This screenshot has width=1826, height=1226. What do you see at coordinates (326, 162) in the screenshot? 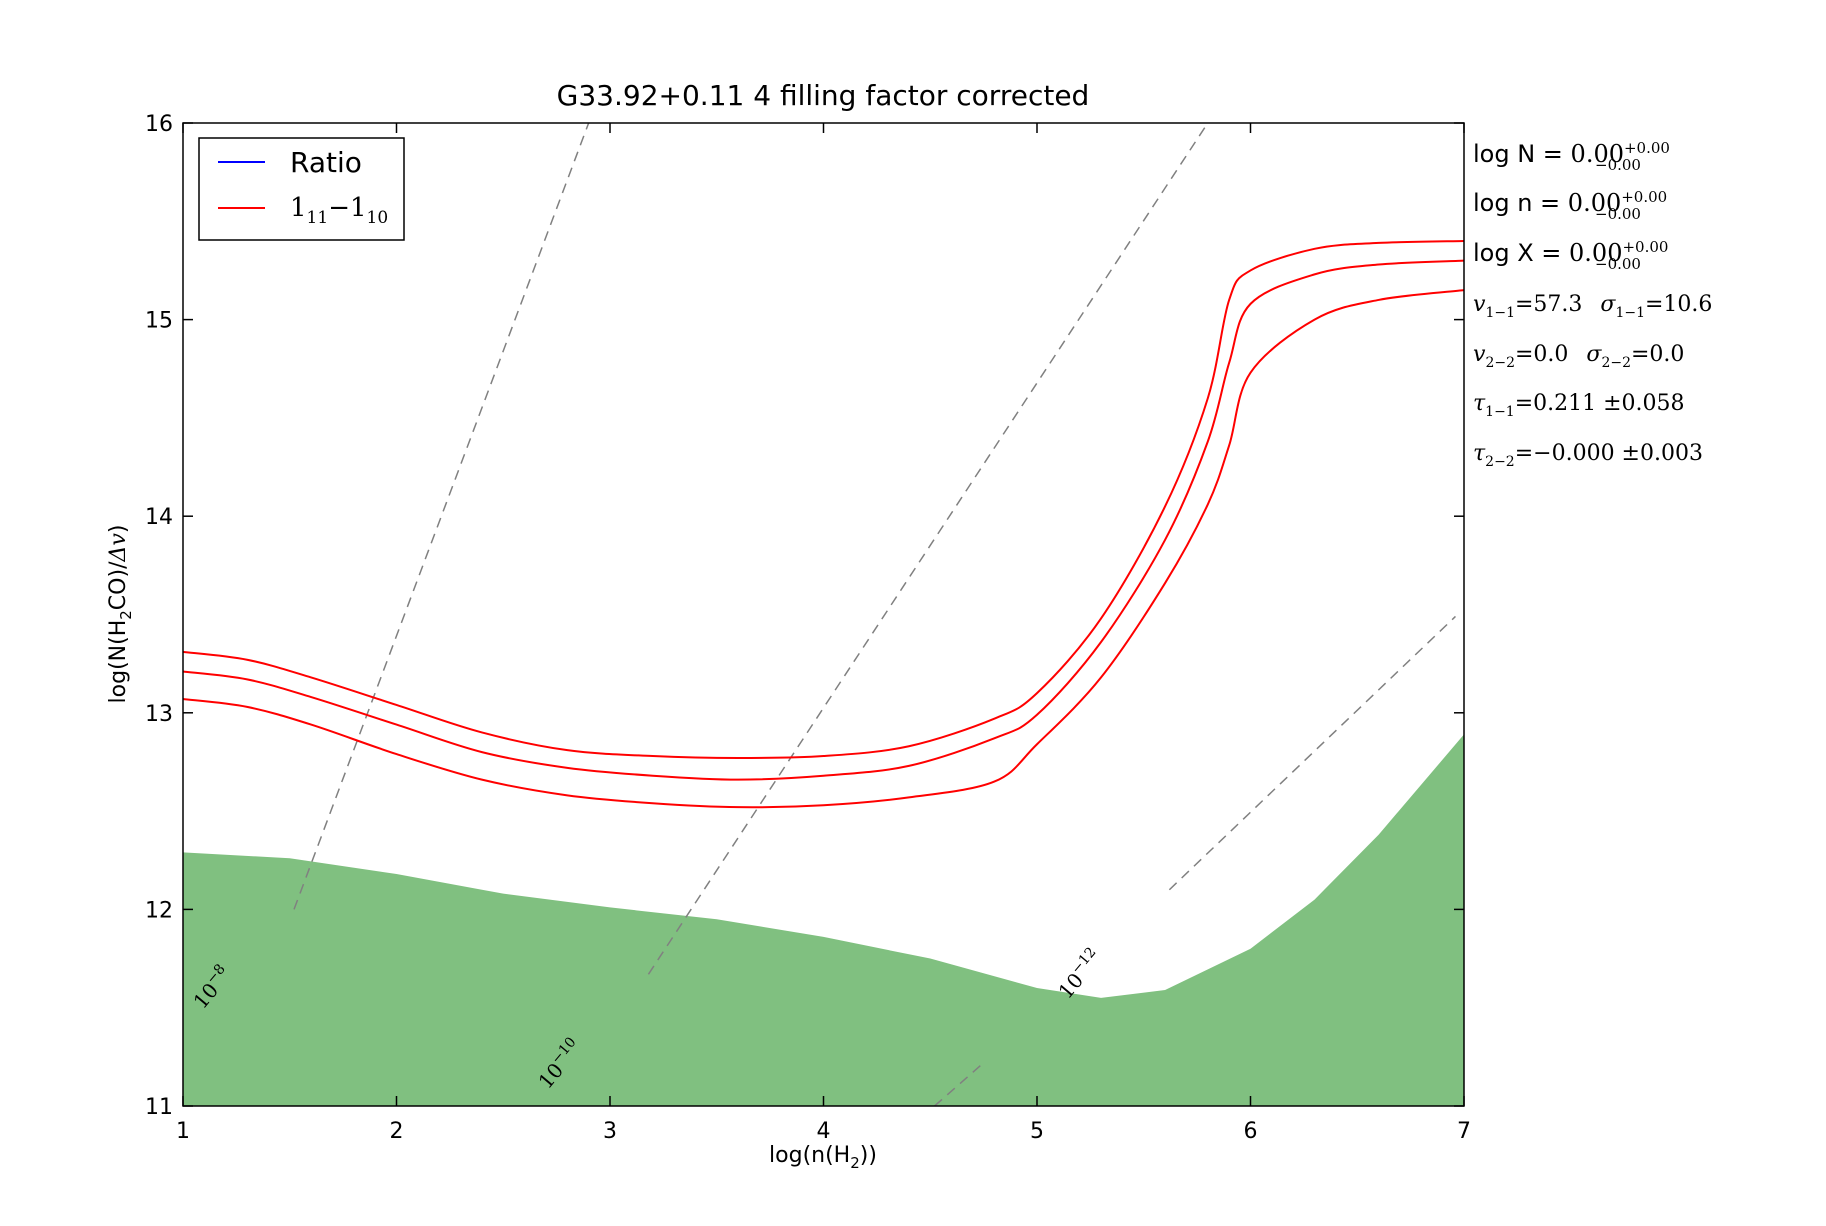
I see `legend-label-ratio: Ratio` at bounding box center [326, 162].